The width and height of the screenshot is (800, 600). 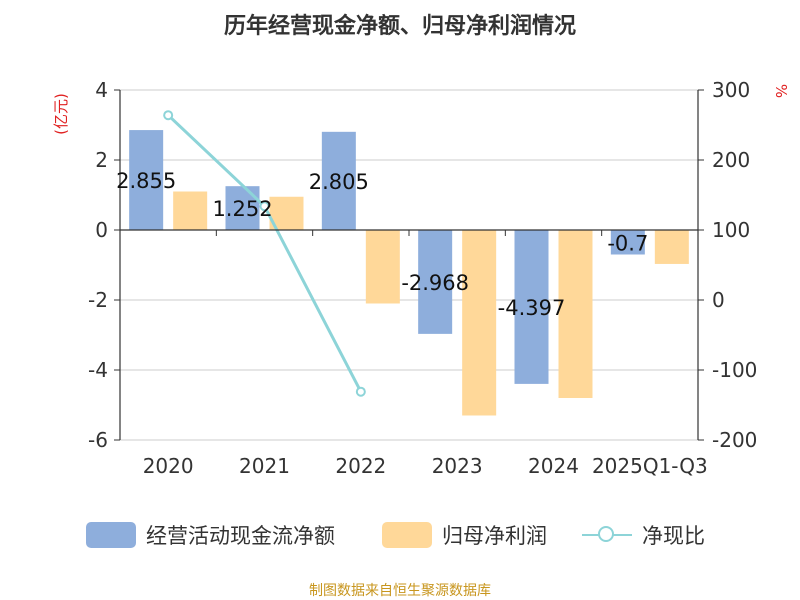 I want to click on x-axis-category-label: 2021, so click(x=264, y=466).